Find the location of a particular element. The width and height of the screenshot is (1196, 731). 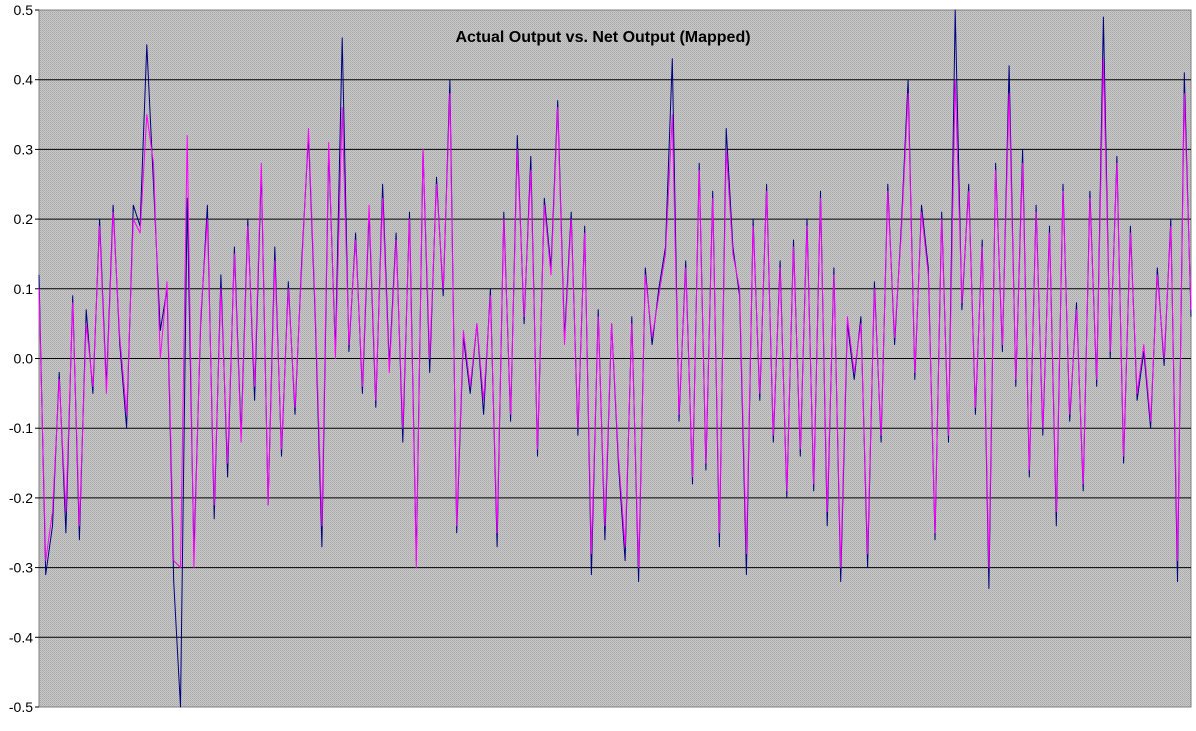

y-tick-label: 0.3 is located at coordinates (24, 149).